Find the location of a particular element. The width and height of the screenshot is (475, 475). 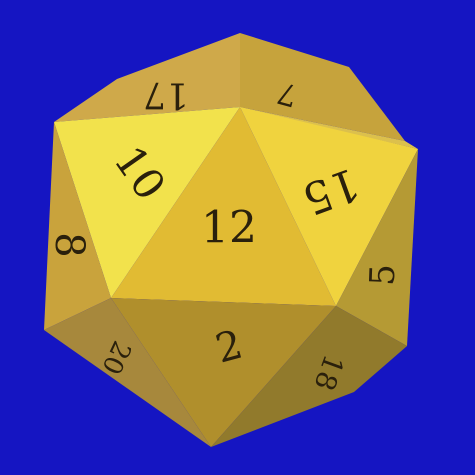

face-top-right is located at coordinates (322, 87).